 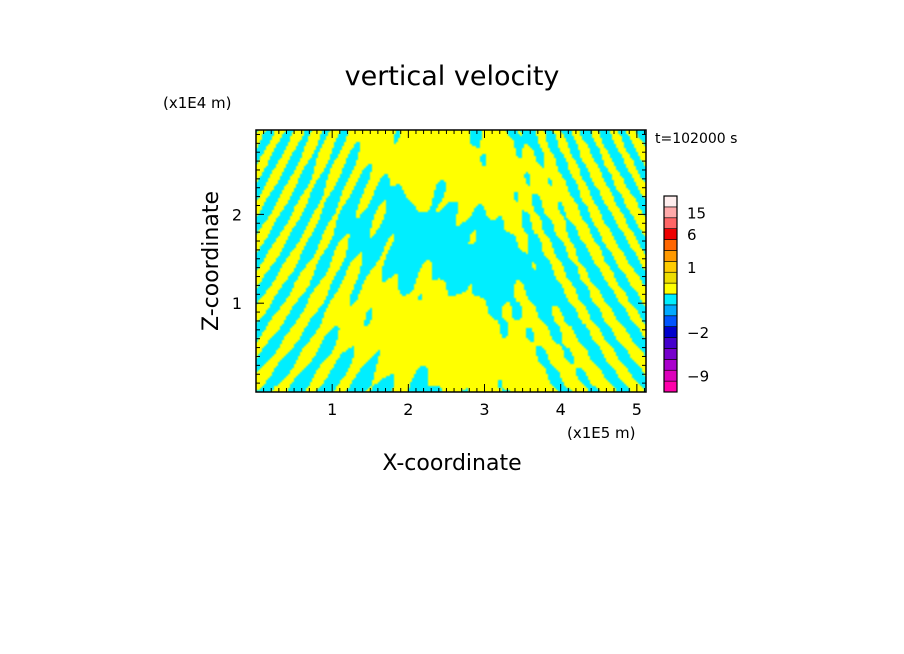 What do you see at coordinates (692, 235) in the screenshot?
I see `colorbar-tick-label: 6` at bounding box center [692, 235].